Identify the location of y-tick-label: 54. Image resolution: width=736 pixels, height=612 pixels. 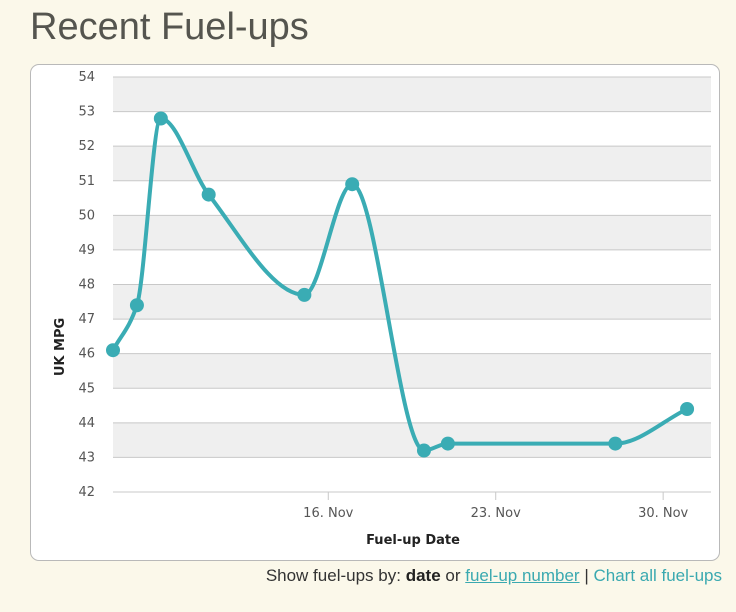
(86, 77).